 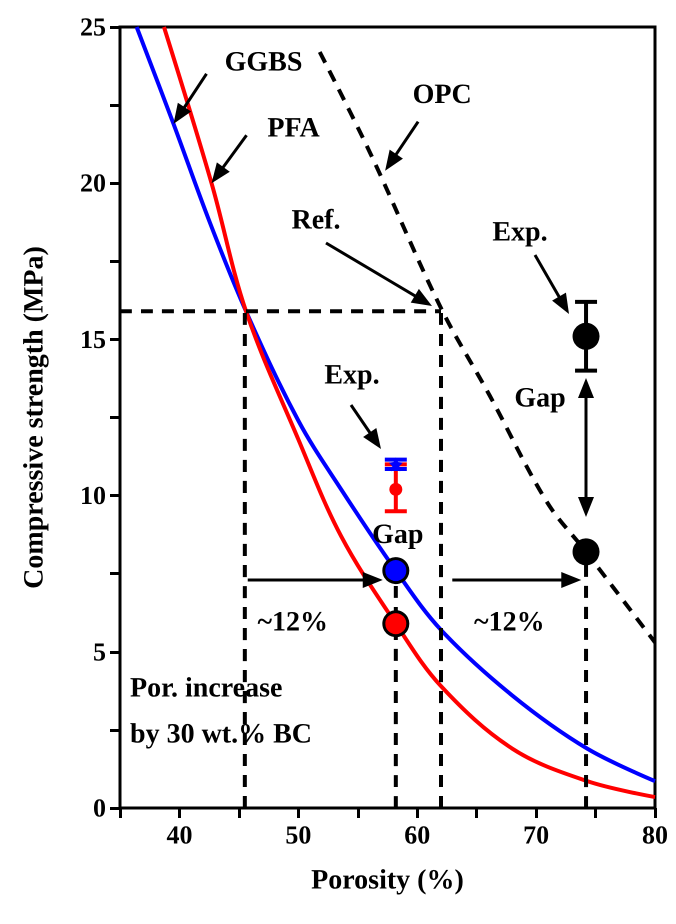 I want to click on x-tick-label: 40, so click(x=179, y=835).